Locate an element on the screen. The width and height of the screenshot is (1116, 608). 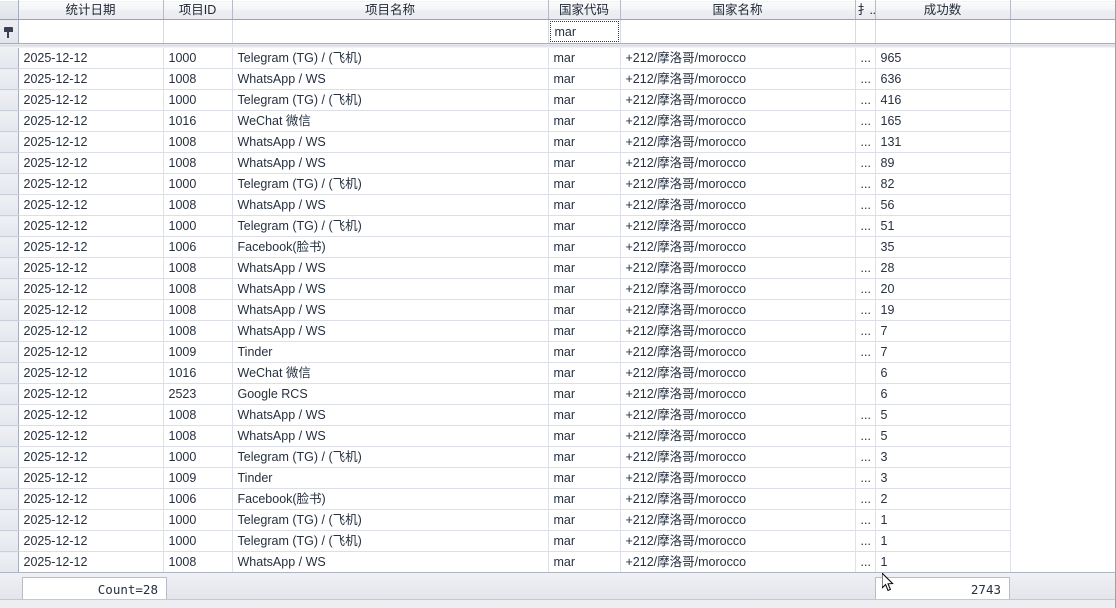
cell-success-count: 131 is located at coordinates (943, 142).